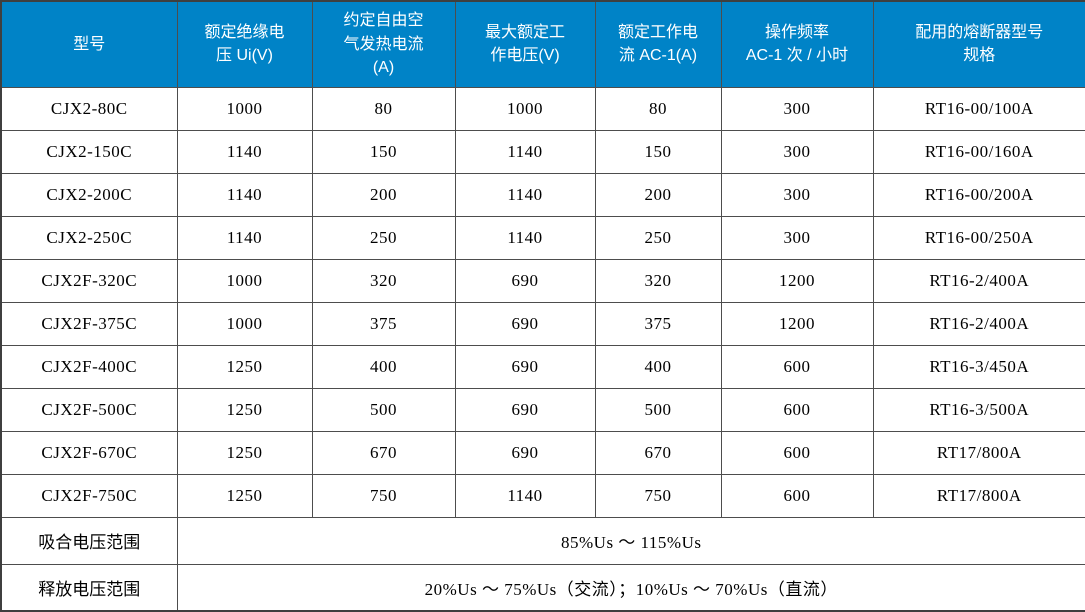 This screenshot has height=612, width=1085. What do you see at coordinates (978, 108) in the screenshot?
I see `value-cell: RT16-00/100A` at bounding box center [978, 108].